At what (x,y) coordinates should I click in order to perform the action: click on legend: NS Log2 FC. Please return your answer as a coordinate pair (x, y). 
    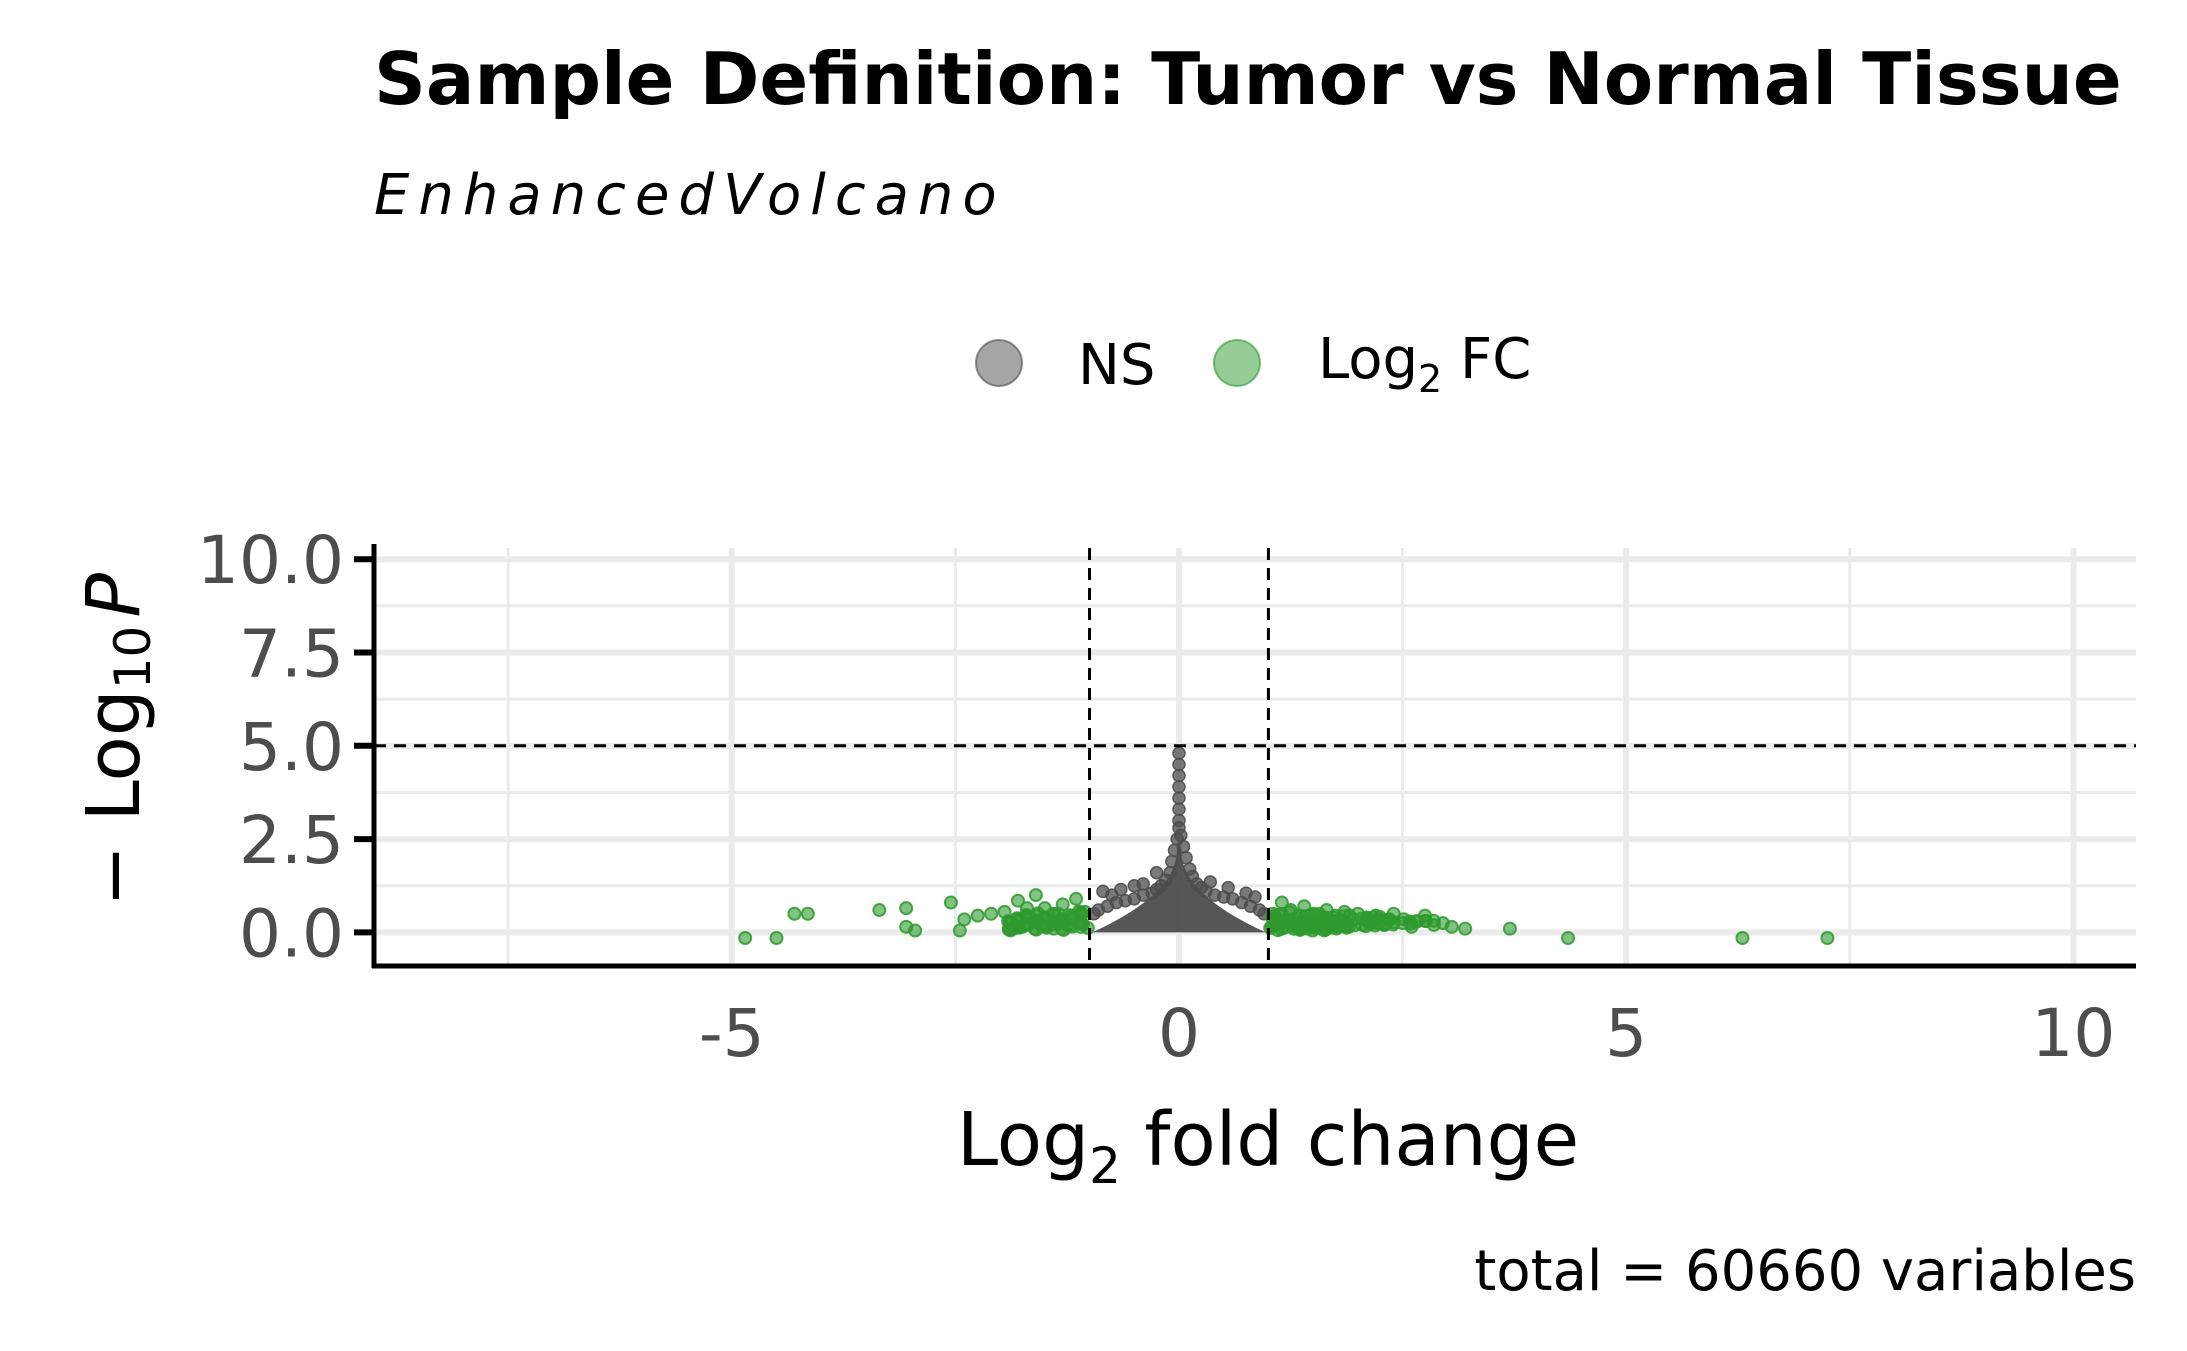
    Looking at the image, I should click on (1253, 364).